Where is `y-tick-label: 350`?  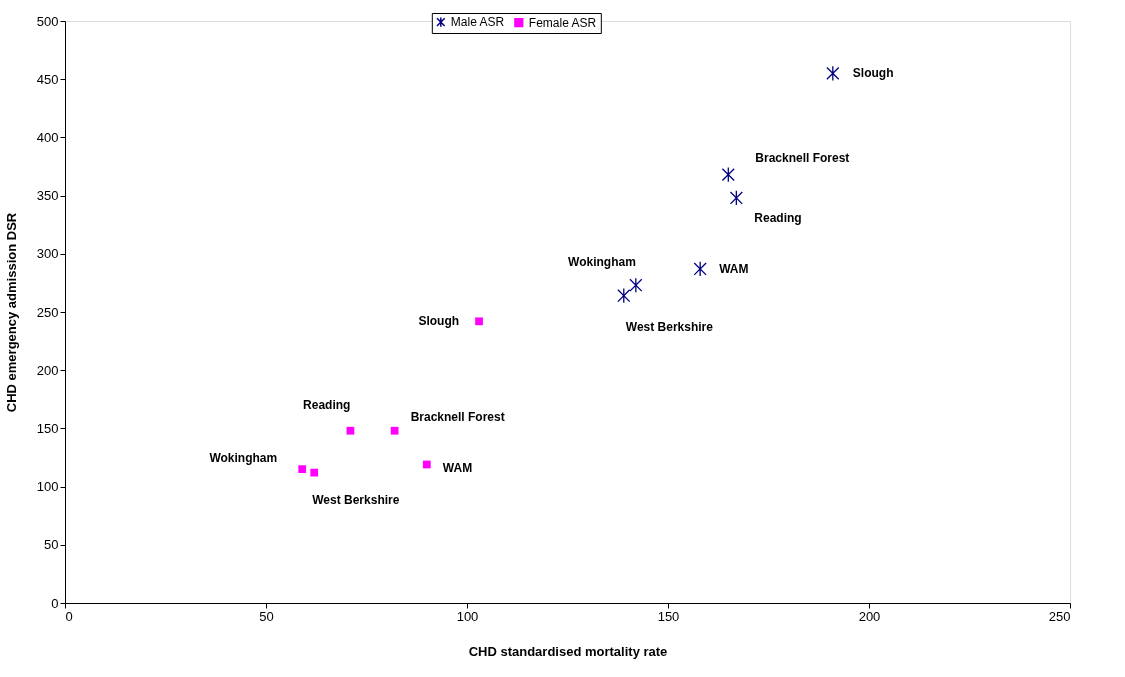 y-tick-label: 350 is located at coordinates (47, 196).